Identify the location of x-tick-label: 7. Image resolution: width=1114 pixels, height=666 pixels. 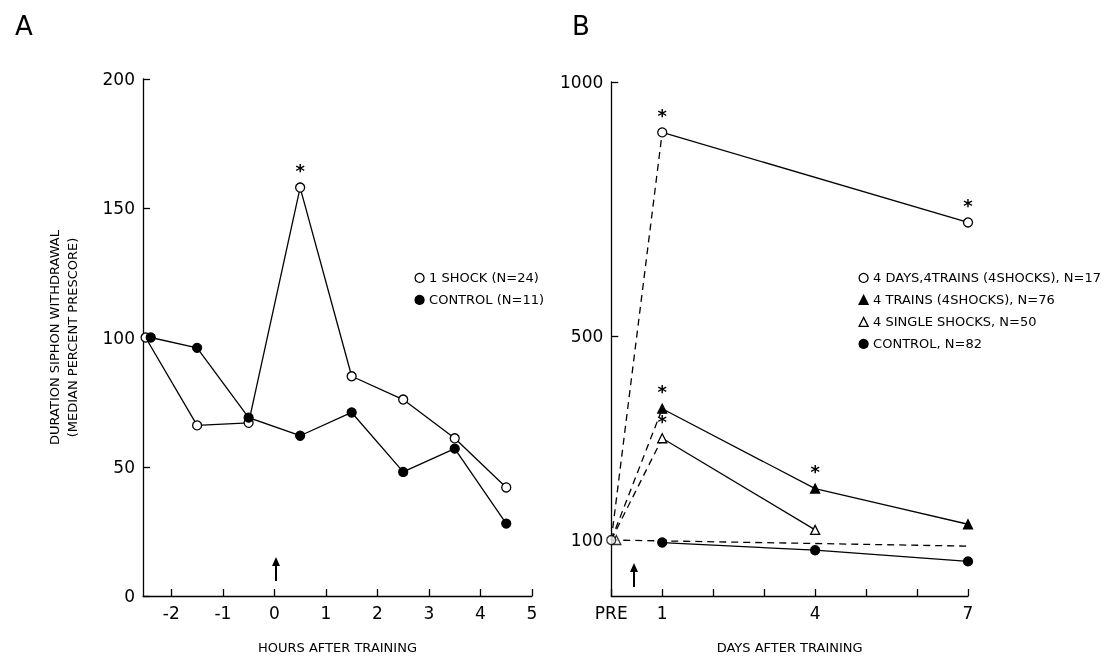
(968, 612).